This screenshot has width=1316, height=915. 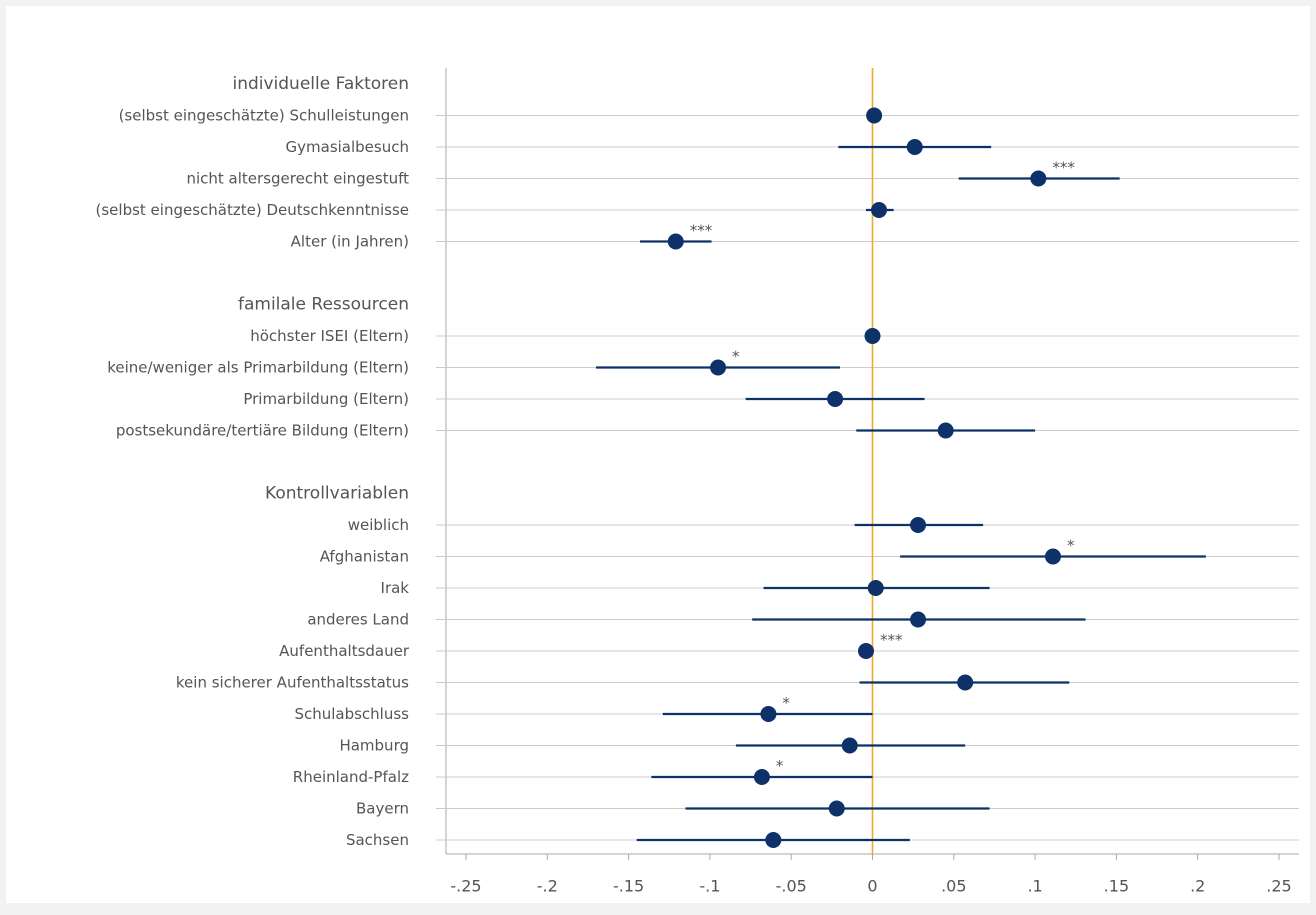 What do you see at coordinates (297, 179) in the screenshot?
I see `row-label: nicht altersgerecht eingestuft` at bounding box center [297, 179].